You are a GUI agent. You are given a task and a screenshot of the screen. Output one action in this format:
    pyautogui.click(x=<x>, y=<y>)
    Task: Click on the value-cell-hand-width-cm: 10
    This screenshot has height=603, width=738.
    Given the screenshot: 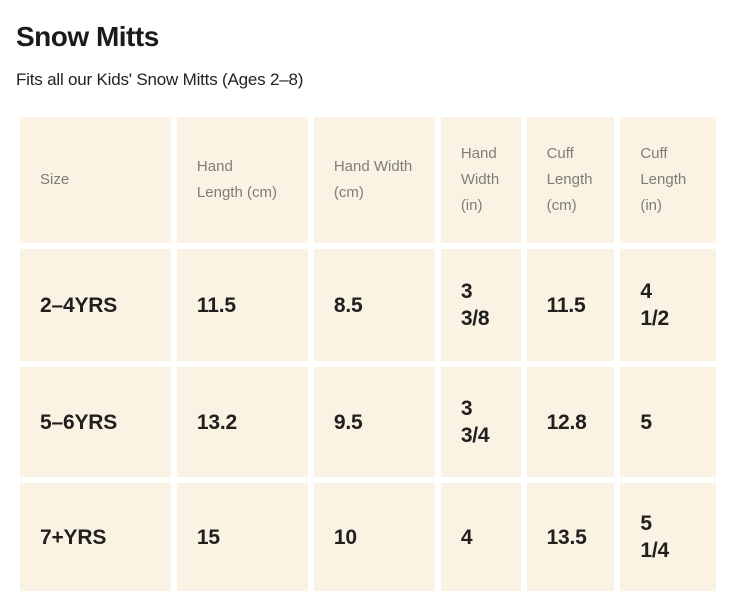 What is the action you would take?
    pyautogui.click(x=374, y=537)
    